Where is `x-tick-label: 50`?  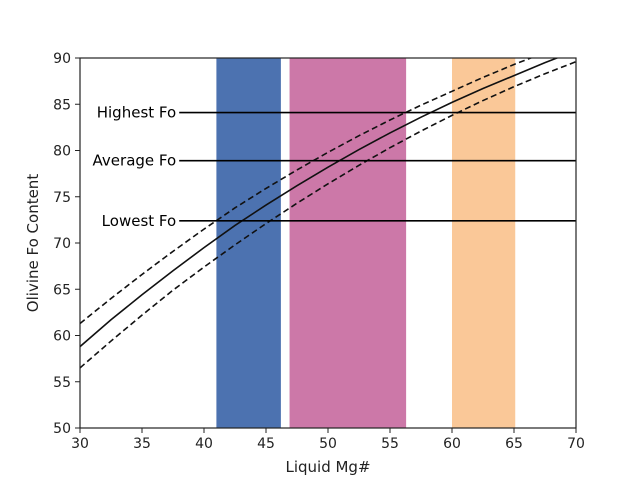 x-tick-label: 50 is located at coordinates (328, 444).